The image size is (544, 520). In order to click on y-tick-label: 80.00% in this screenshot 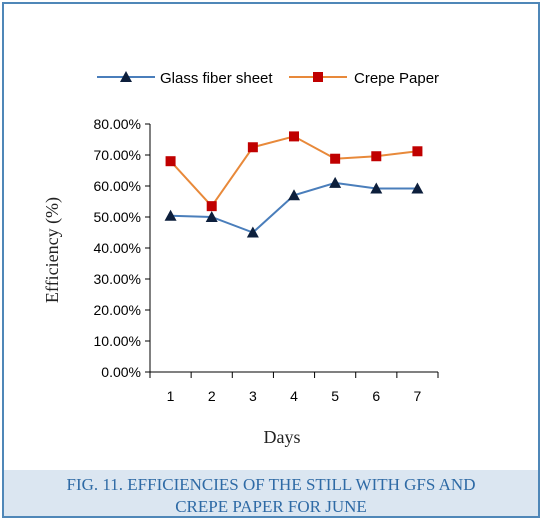, I will do `click(117, 124)`.